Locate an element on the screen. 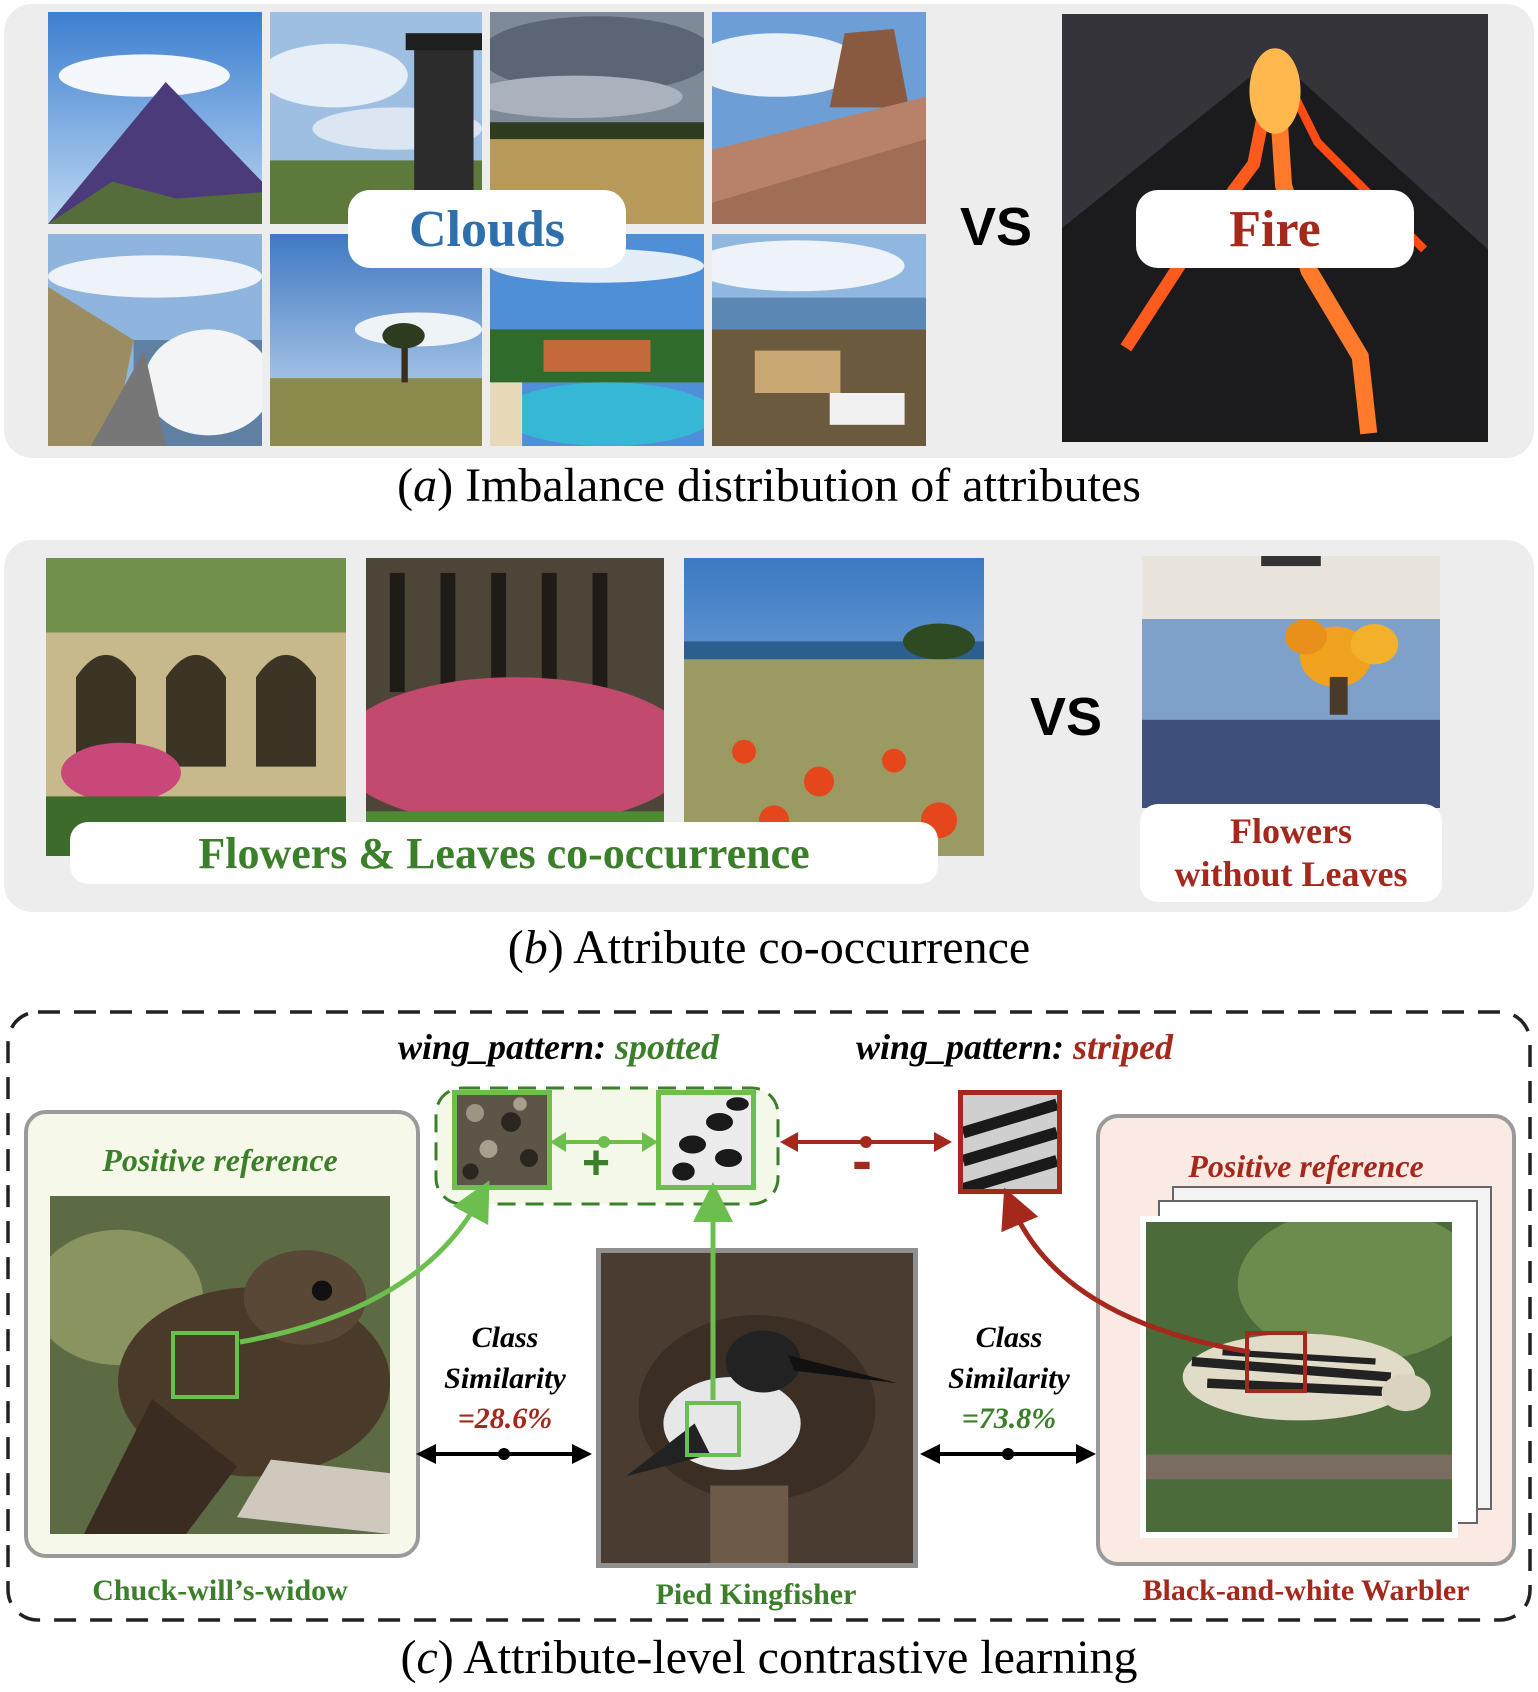 This screenshot has width=1538, height=1692. attr-spotted-val: spotted is located at coordinates (667, 1047).